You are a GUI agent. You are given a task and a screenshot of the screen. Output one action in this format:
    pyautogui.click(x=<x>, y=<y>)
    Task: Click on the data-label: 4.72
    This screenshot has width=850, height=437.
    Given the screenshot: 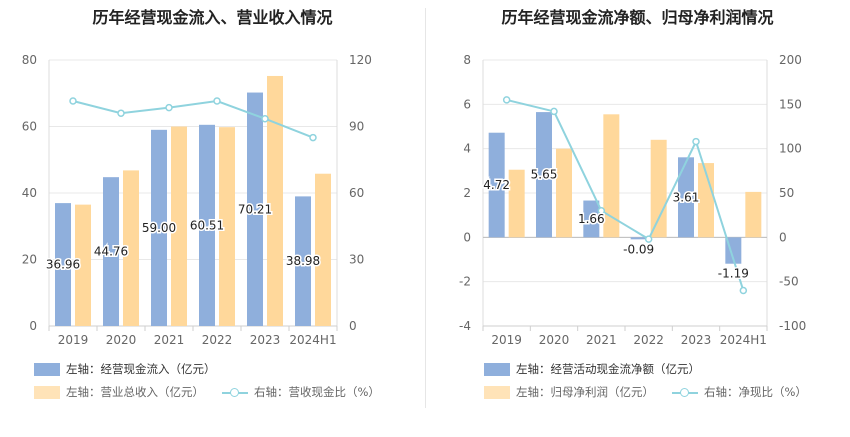 What is the action you would take?
    pyautogui.click(x=496, y=185)
    